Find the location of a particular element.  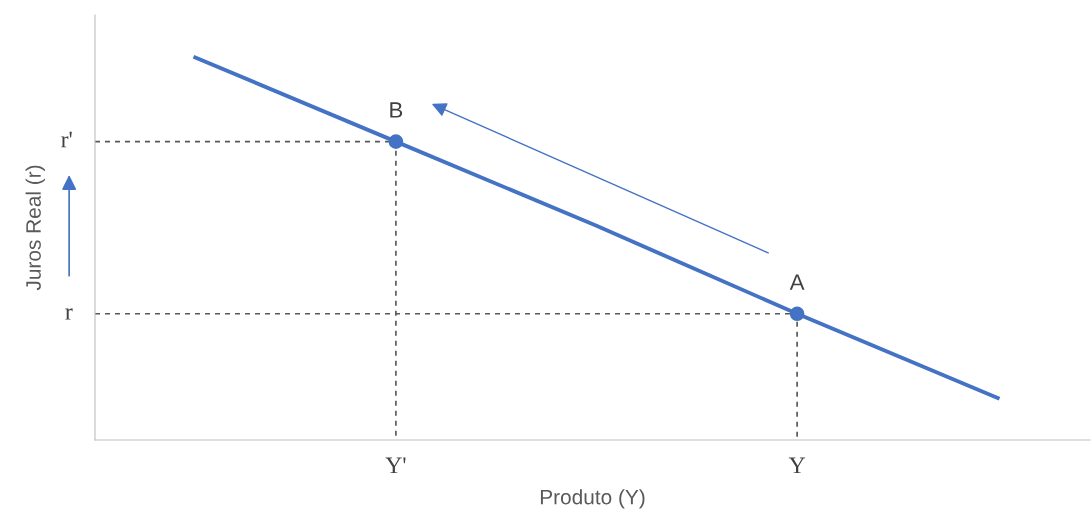

x-tick-label: Y' is located at coordinates (395, 465).